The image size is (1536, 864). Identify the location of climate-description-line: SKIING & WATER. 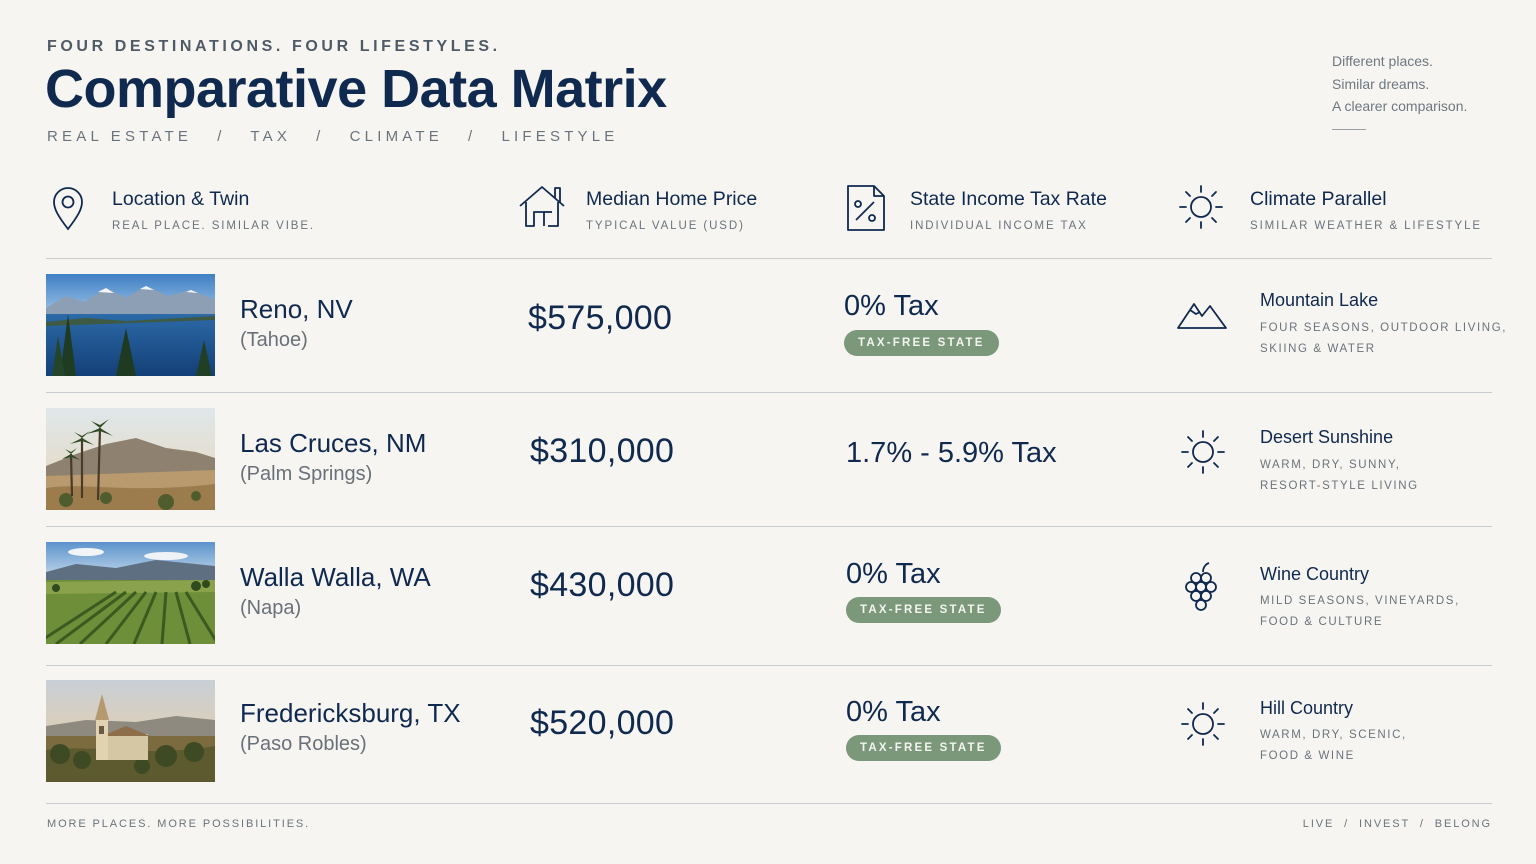
(1318, 349).